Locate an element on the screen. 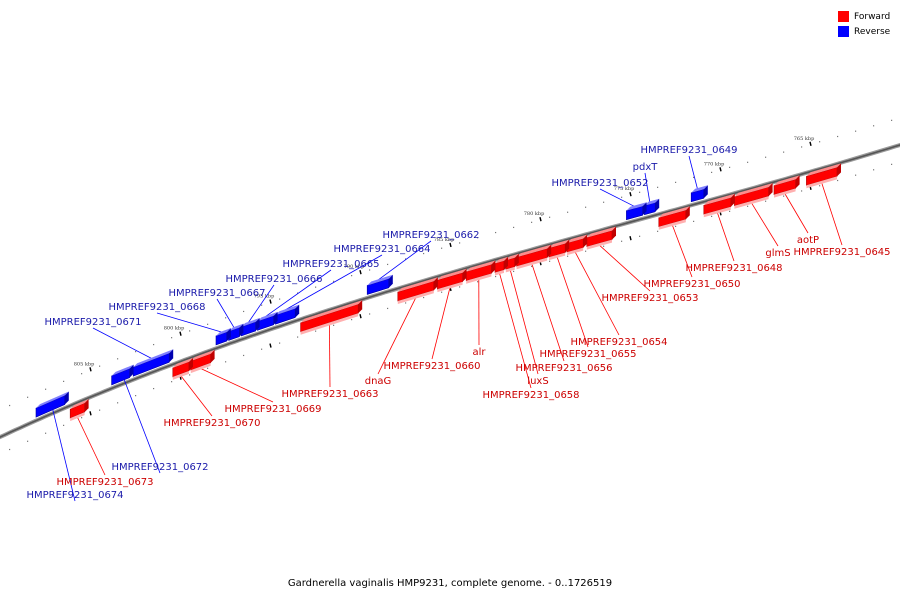 Image resolution: width=900 pixels, height=600 pixels. gene-label: HMPREF9231_0653 is located at coordinates (649, 298).